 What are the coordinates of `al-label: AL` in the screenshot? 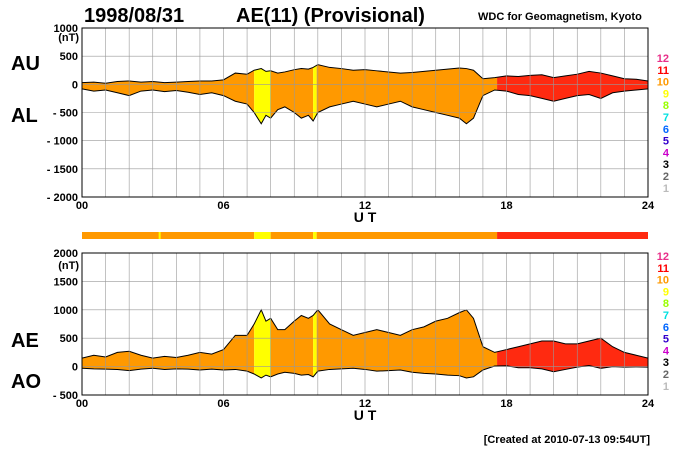 It's located at (24, 116).